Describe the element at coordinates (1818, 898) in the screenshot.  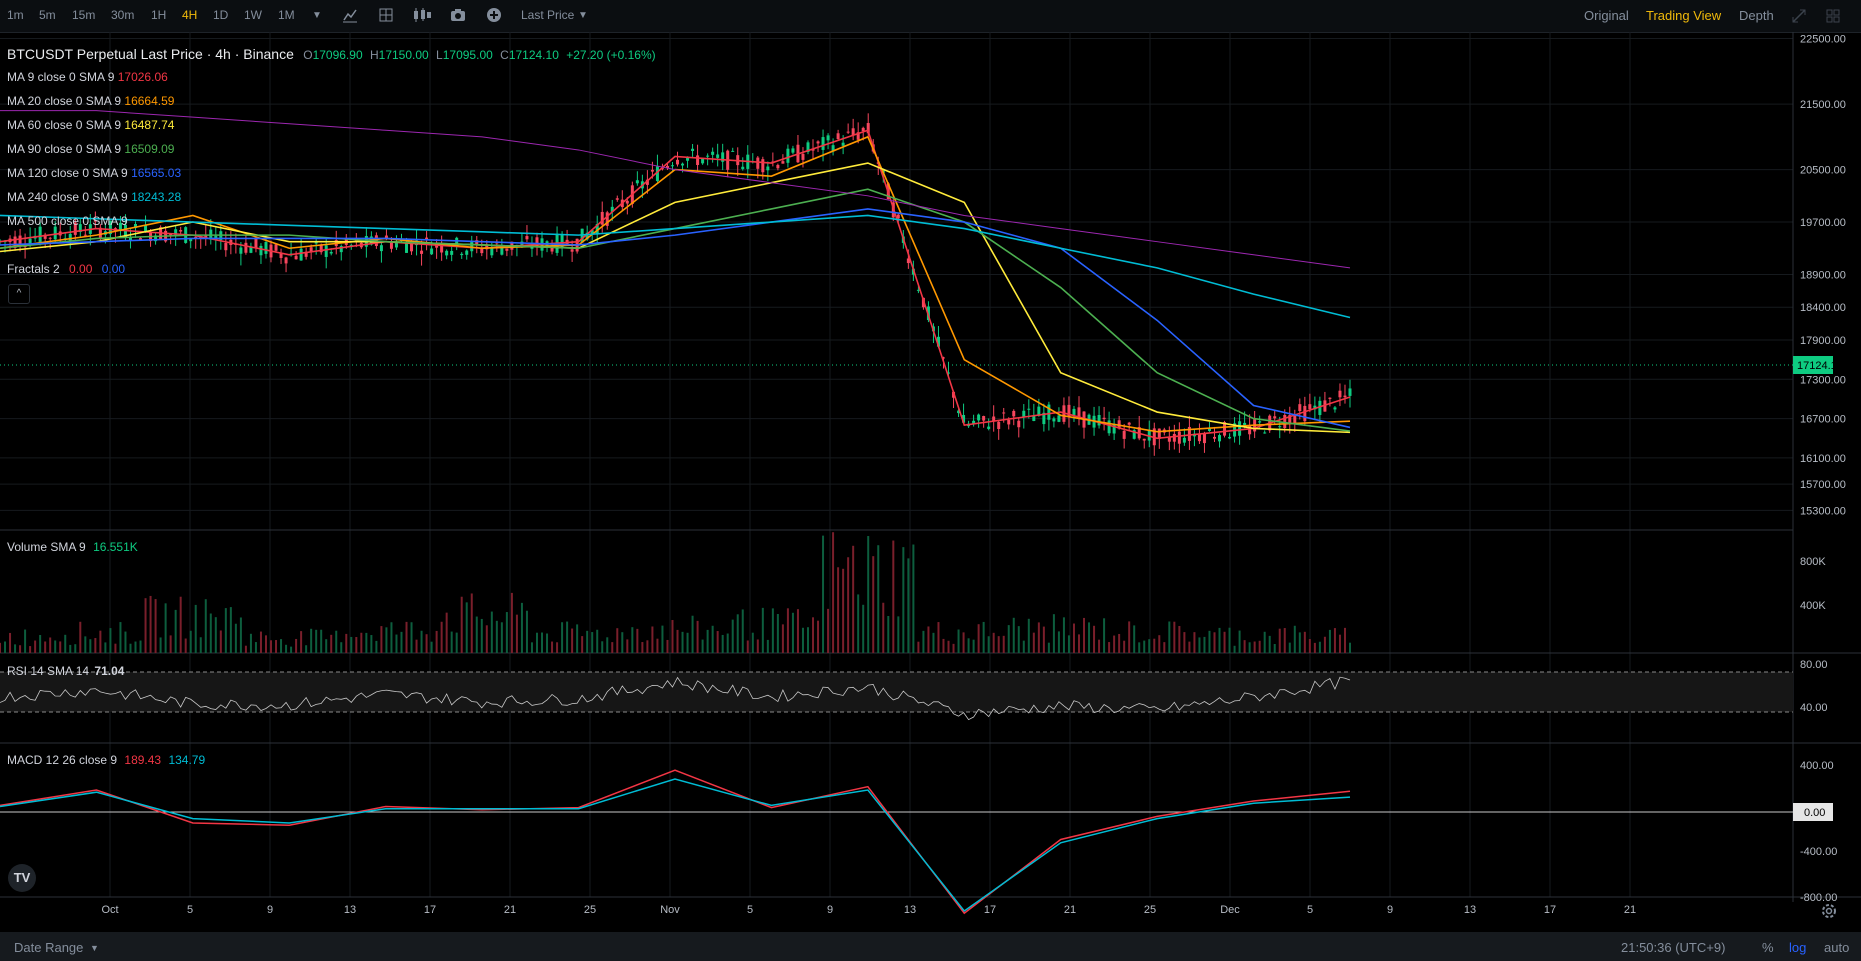
I see `macd-axis-label: -800.00` at that location.